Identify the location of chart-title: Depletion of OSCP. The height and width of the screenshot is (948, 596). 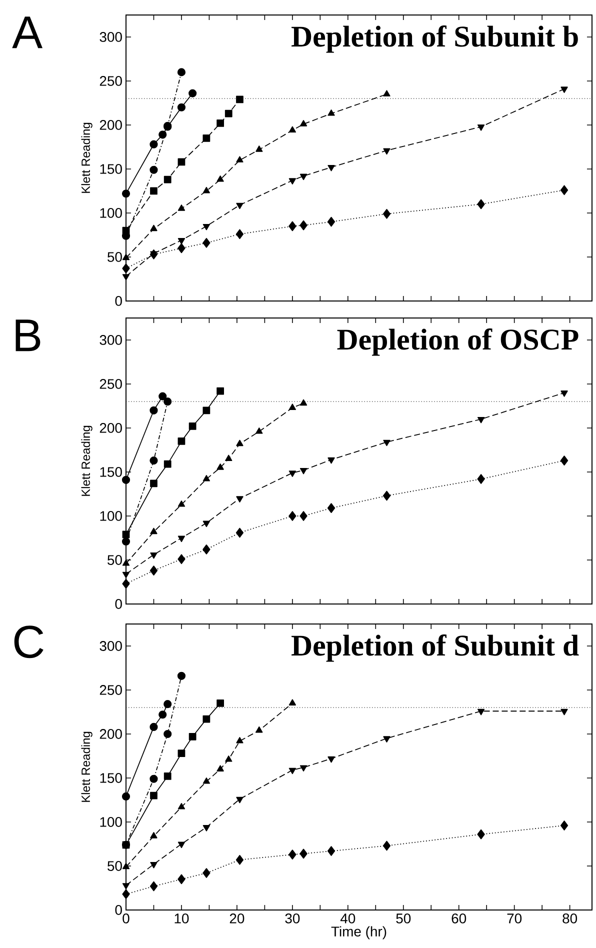
(457, 342).